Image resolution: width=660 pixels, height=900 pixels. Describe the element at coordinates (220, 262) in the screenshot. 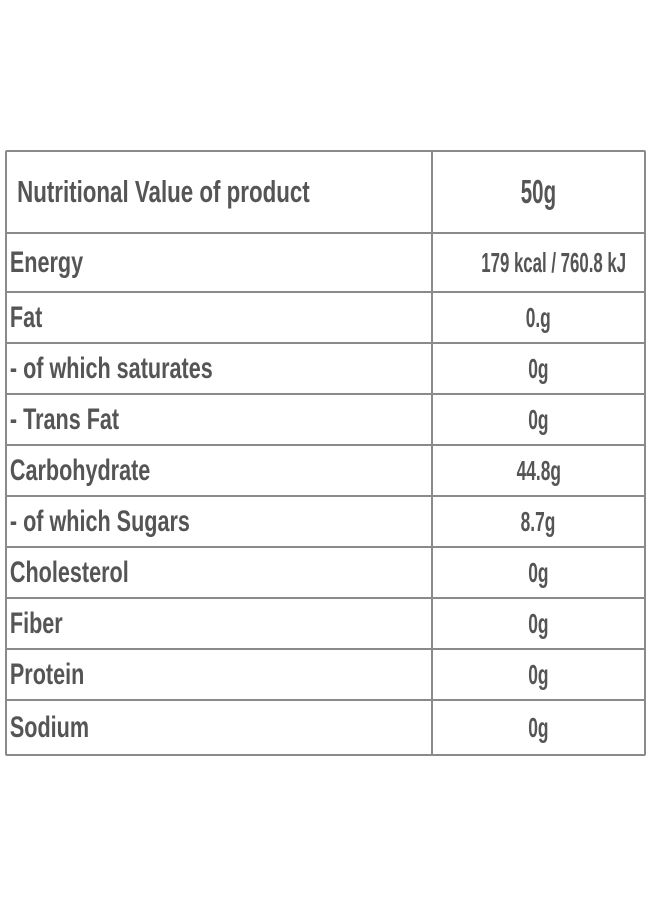

I see `nutrient-label-cell: Energy` at that location.